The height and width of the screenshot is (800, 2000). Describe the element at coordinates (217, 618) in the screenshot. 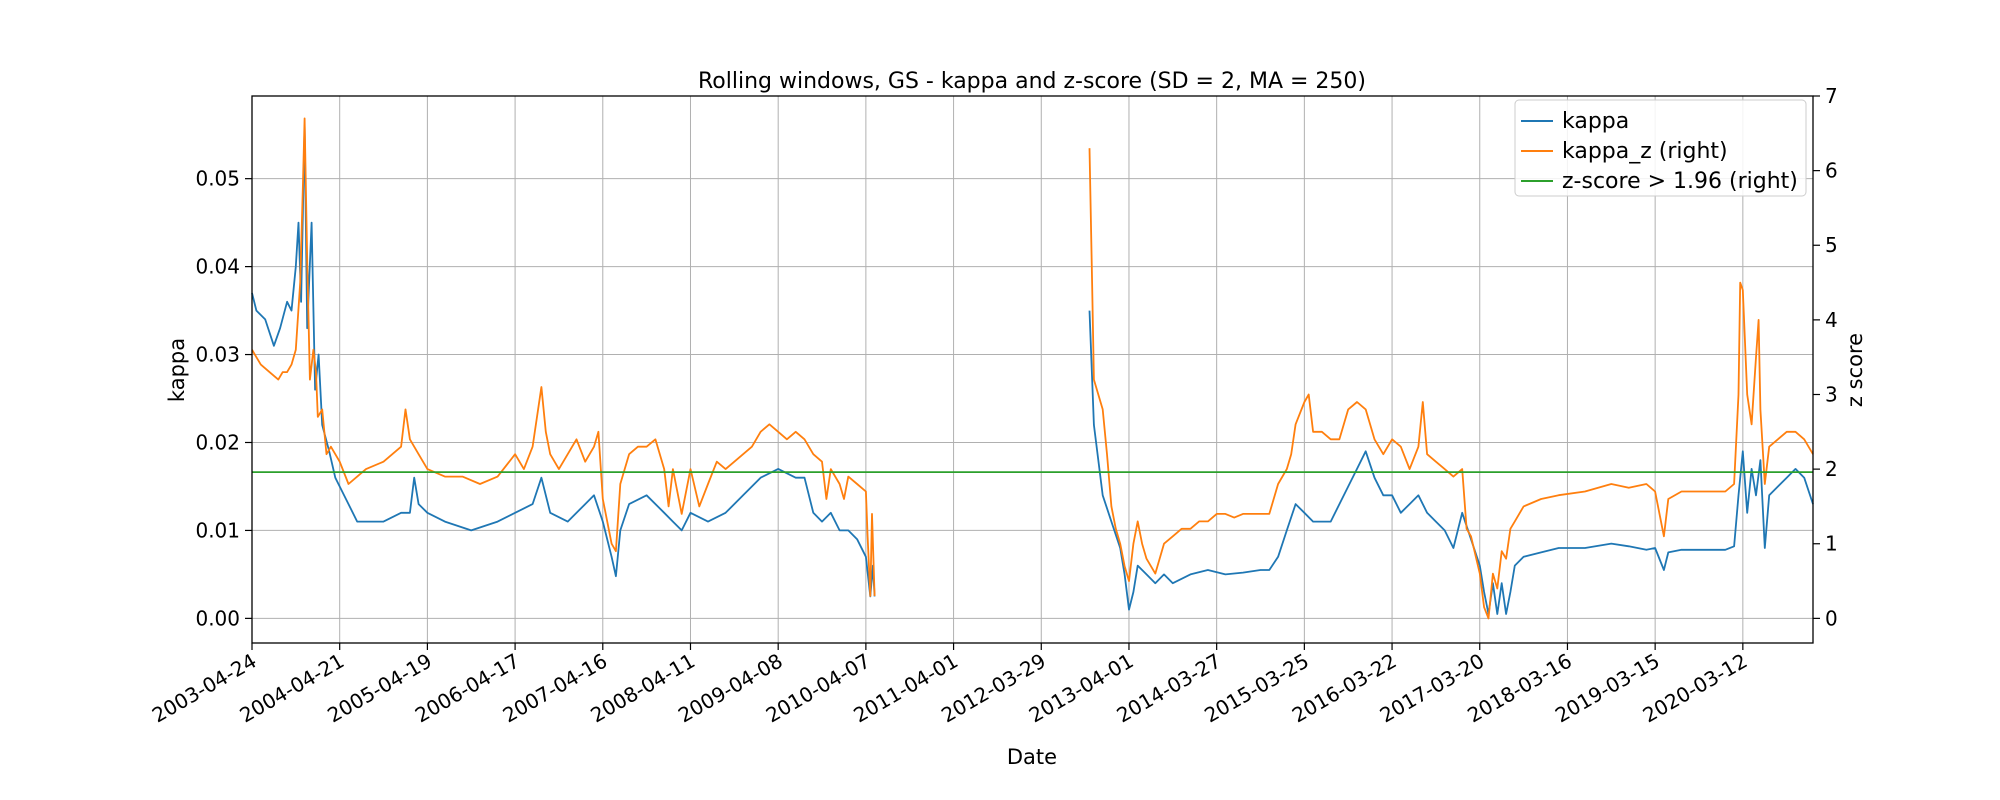

I see `y-left-tick-label: 0.00` at that location.